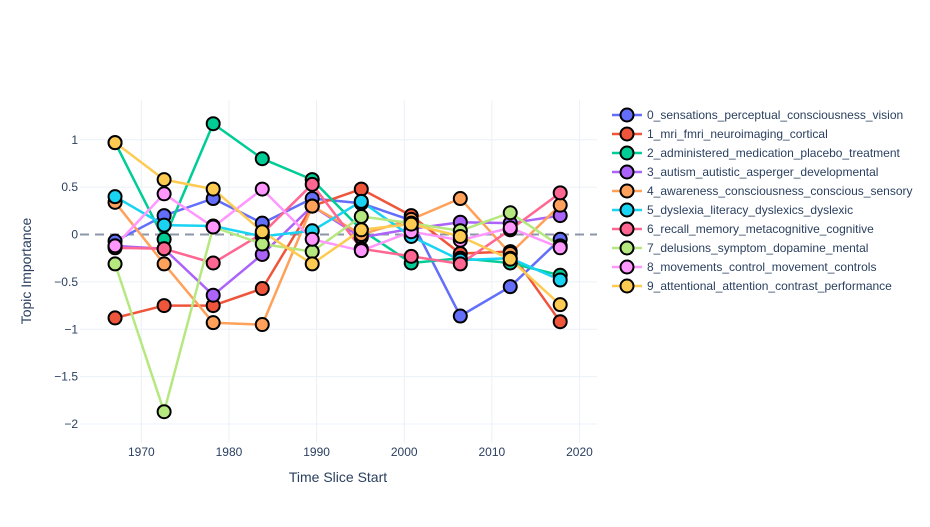 Image resolution: width=930 pixels, height=527 pixels. What do you see at coordinates (338, 257) in the screenshot?
I see `series-line-0_sensations_perceptual_consciousness_vision` at bounding box center [338, 257].